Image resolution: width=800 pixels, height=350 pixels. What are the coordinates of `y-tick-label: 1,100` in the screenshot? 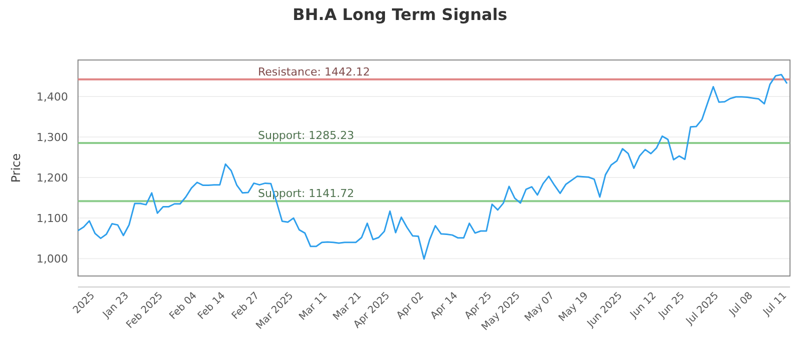 It's located at (52, 218).